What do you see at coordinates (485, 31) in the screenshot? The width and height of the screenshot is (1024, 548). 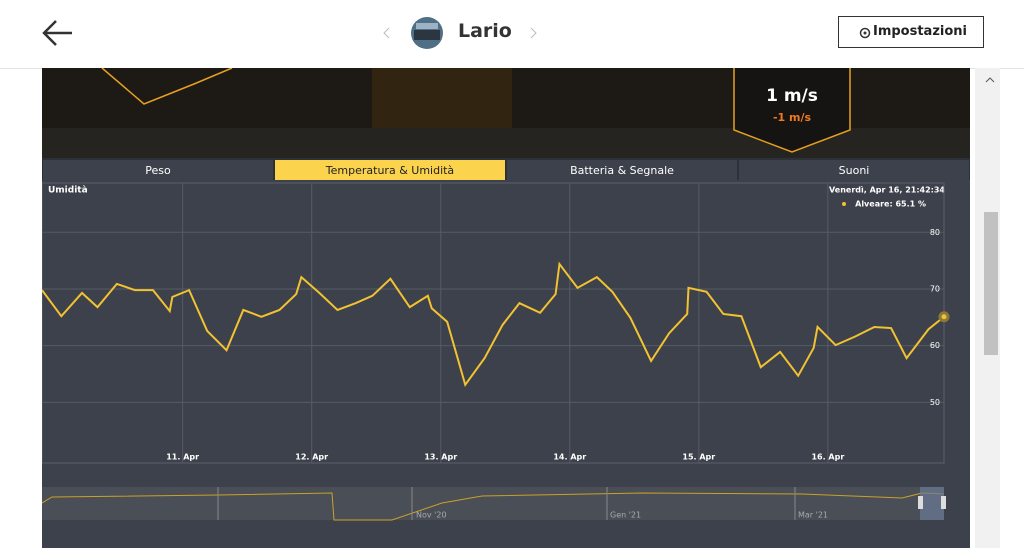 I see `hive-name: Lario` at bounding box center [485, 31].